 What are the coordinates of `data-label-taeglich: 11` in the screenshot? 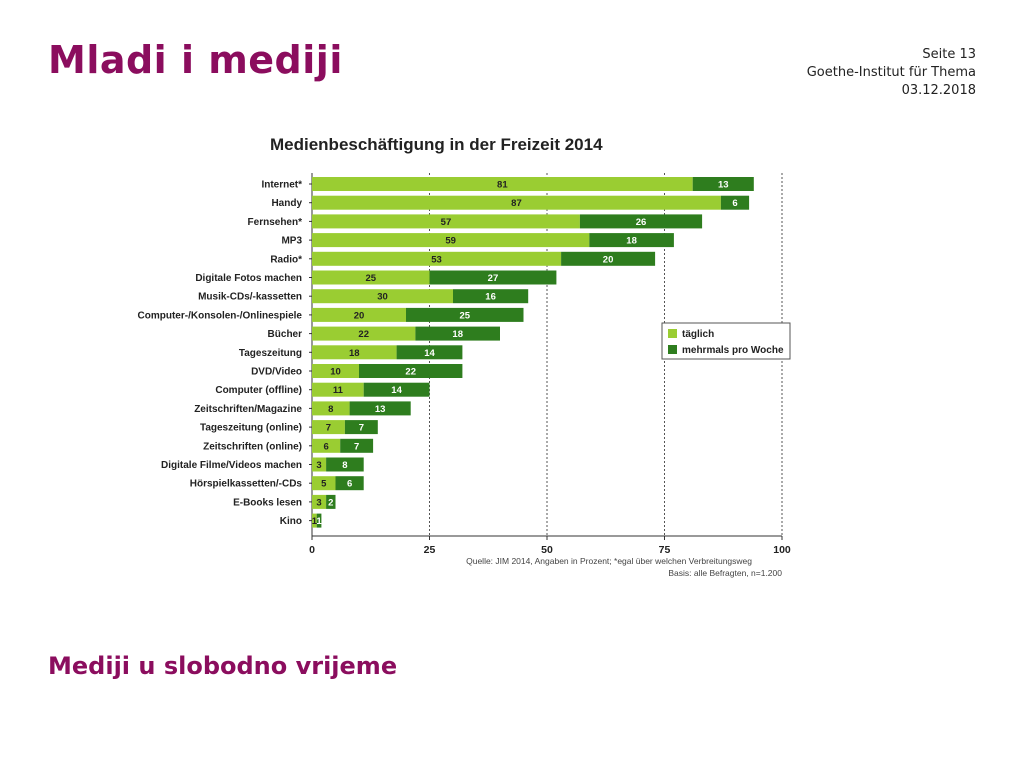 It's located at (338, 390).